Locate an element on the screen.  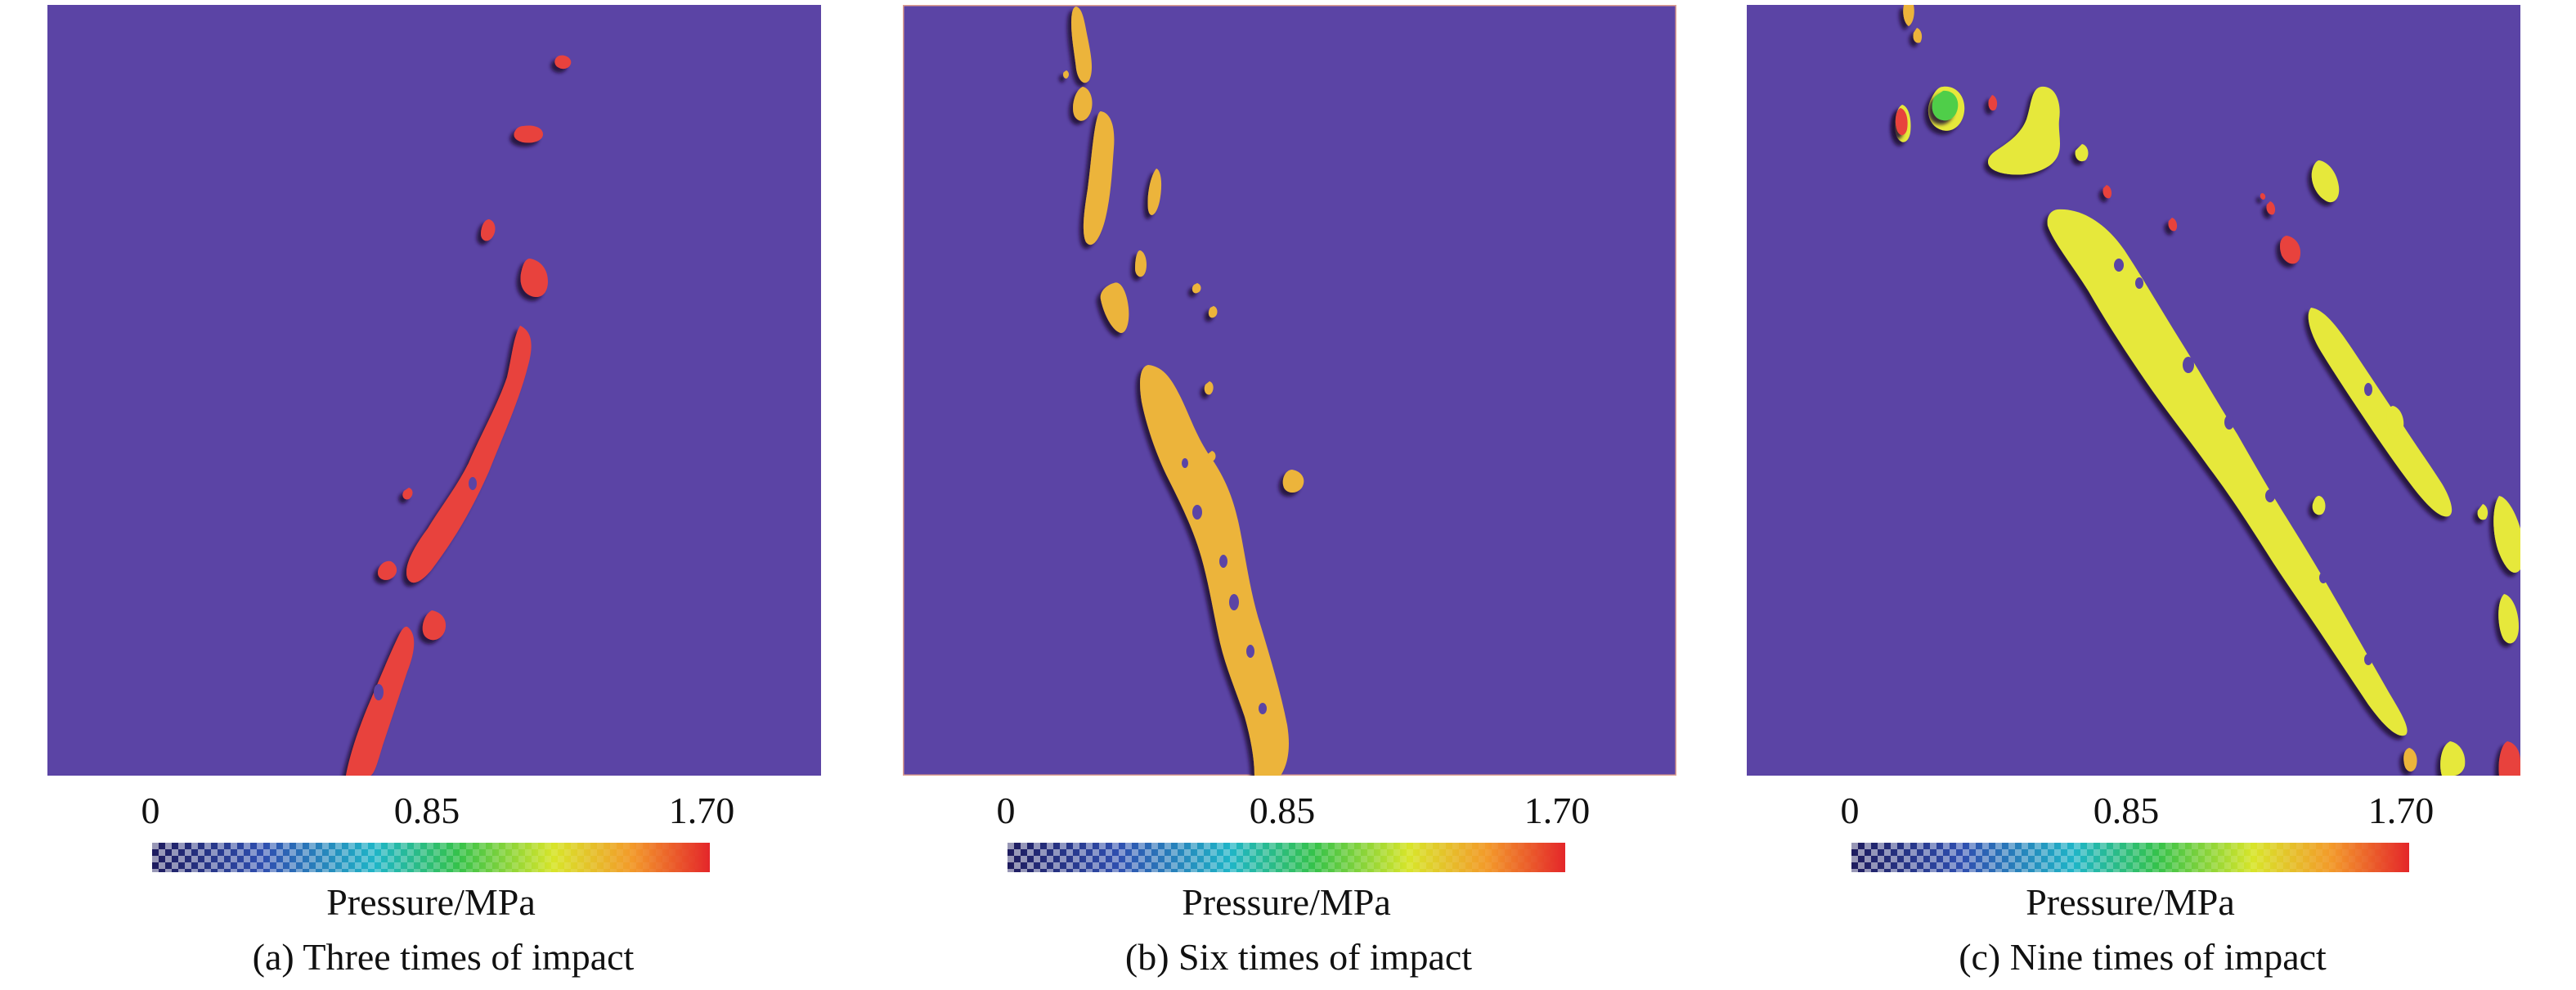
panel-caption: (a) Three times of impact is located at coordinates (443, 957).